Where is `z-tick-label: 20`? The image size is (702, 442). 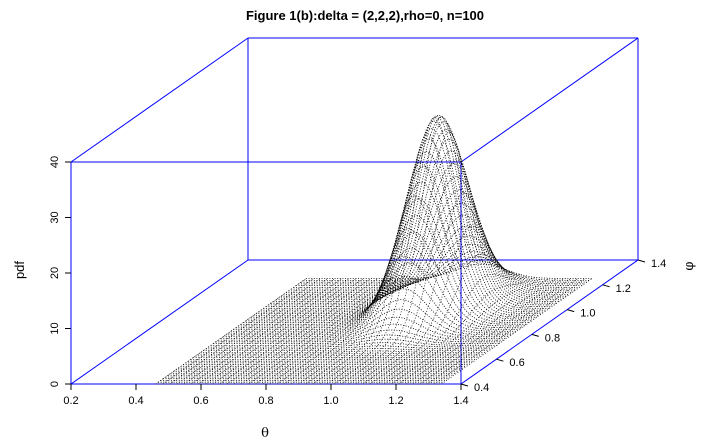
z-tick-label: 20 is located at coordinates (55, 273).